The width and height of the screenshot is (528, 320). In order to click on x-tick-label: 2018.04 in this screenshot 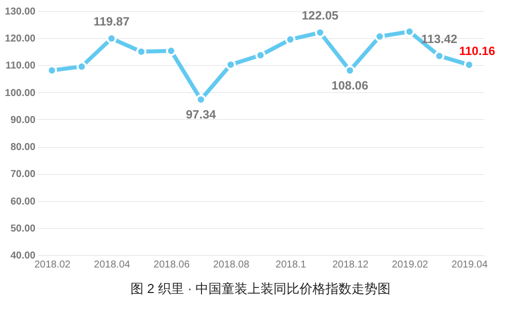, I will do `click(112, 265)`.